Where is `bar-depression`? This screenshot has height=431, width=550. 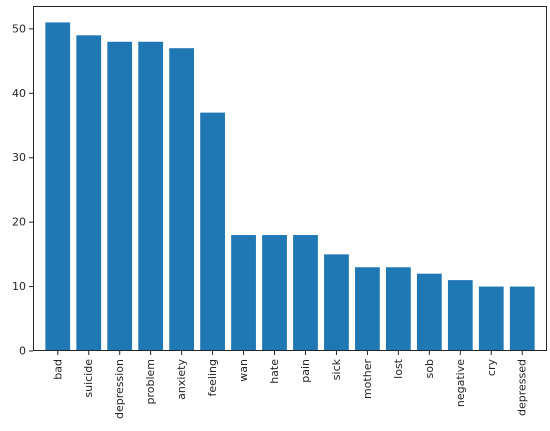
bar-depression is located at coordinates (120, 196).